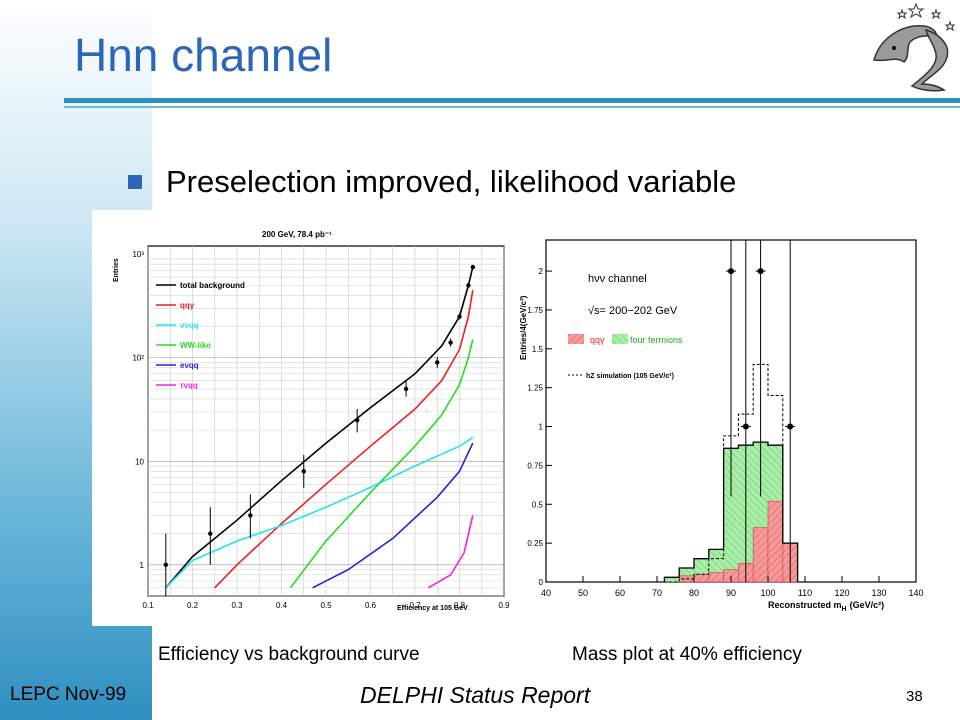 This screenshot has width=960, height=720. I want to click on y-tick-label: 0.25, so click(535, 543).